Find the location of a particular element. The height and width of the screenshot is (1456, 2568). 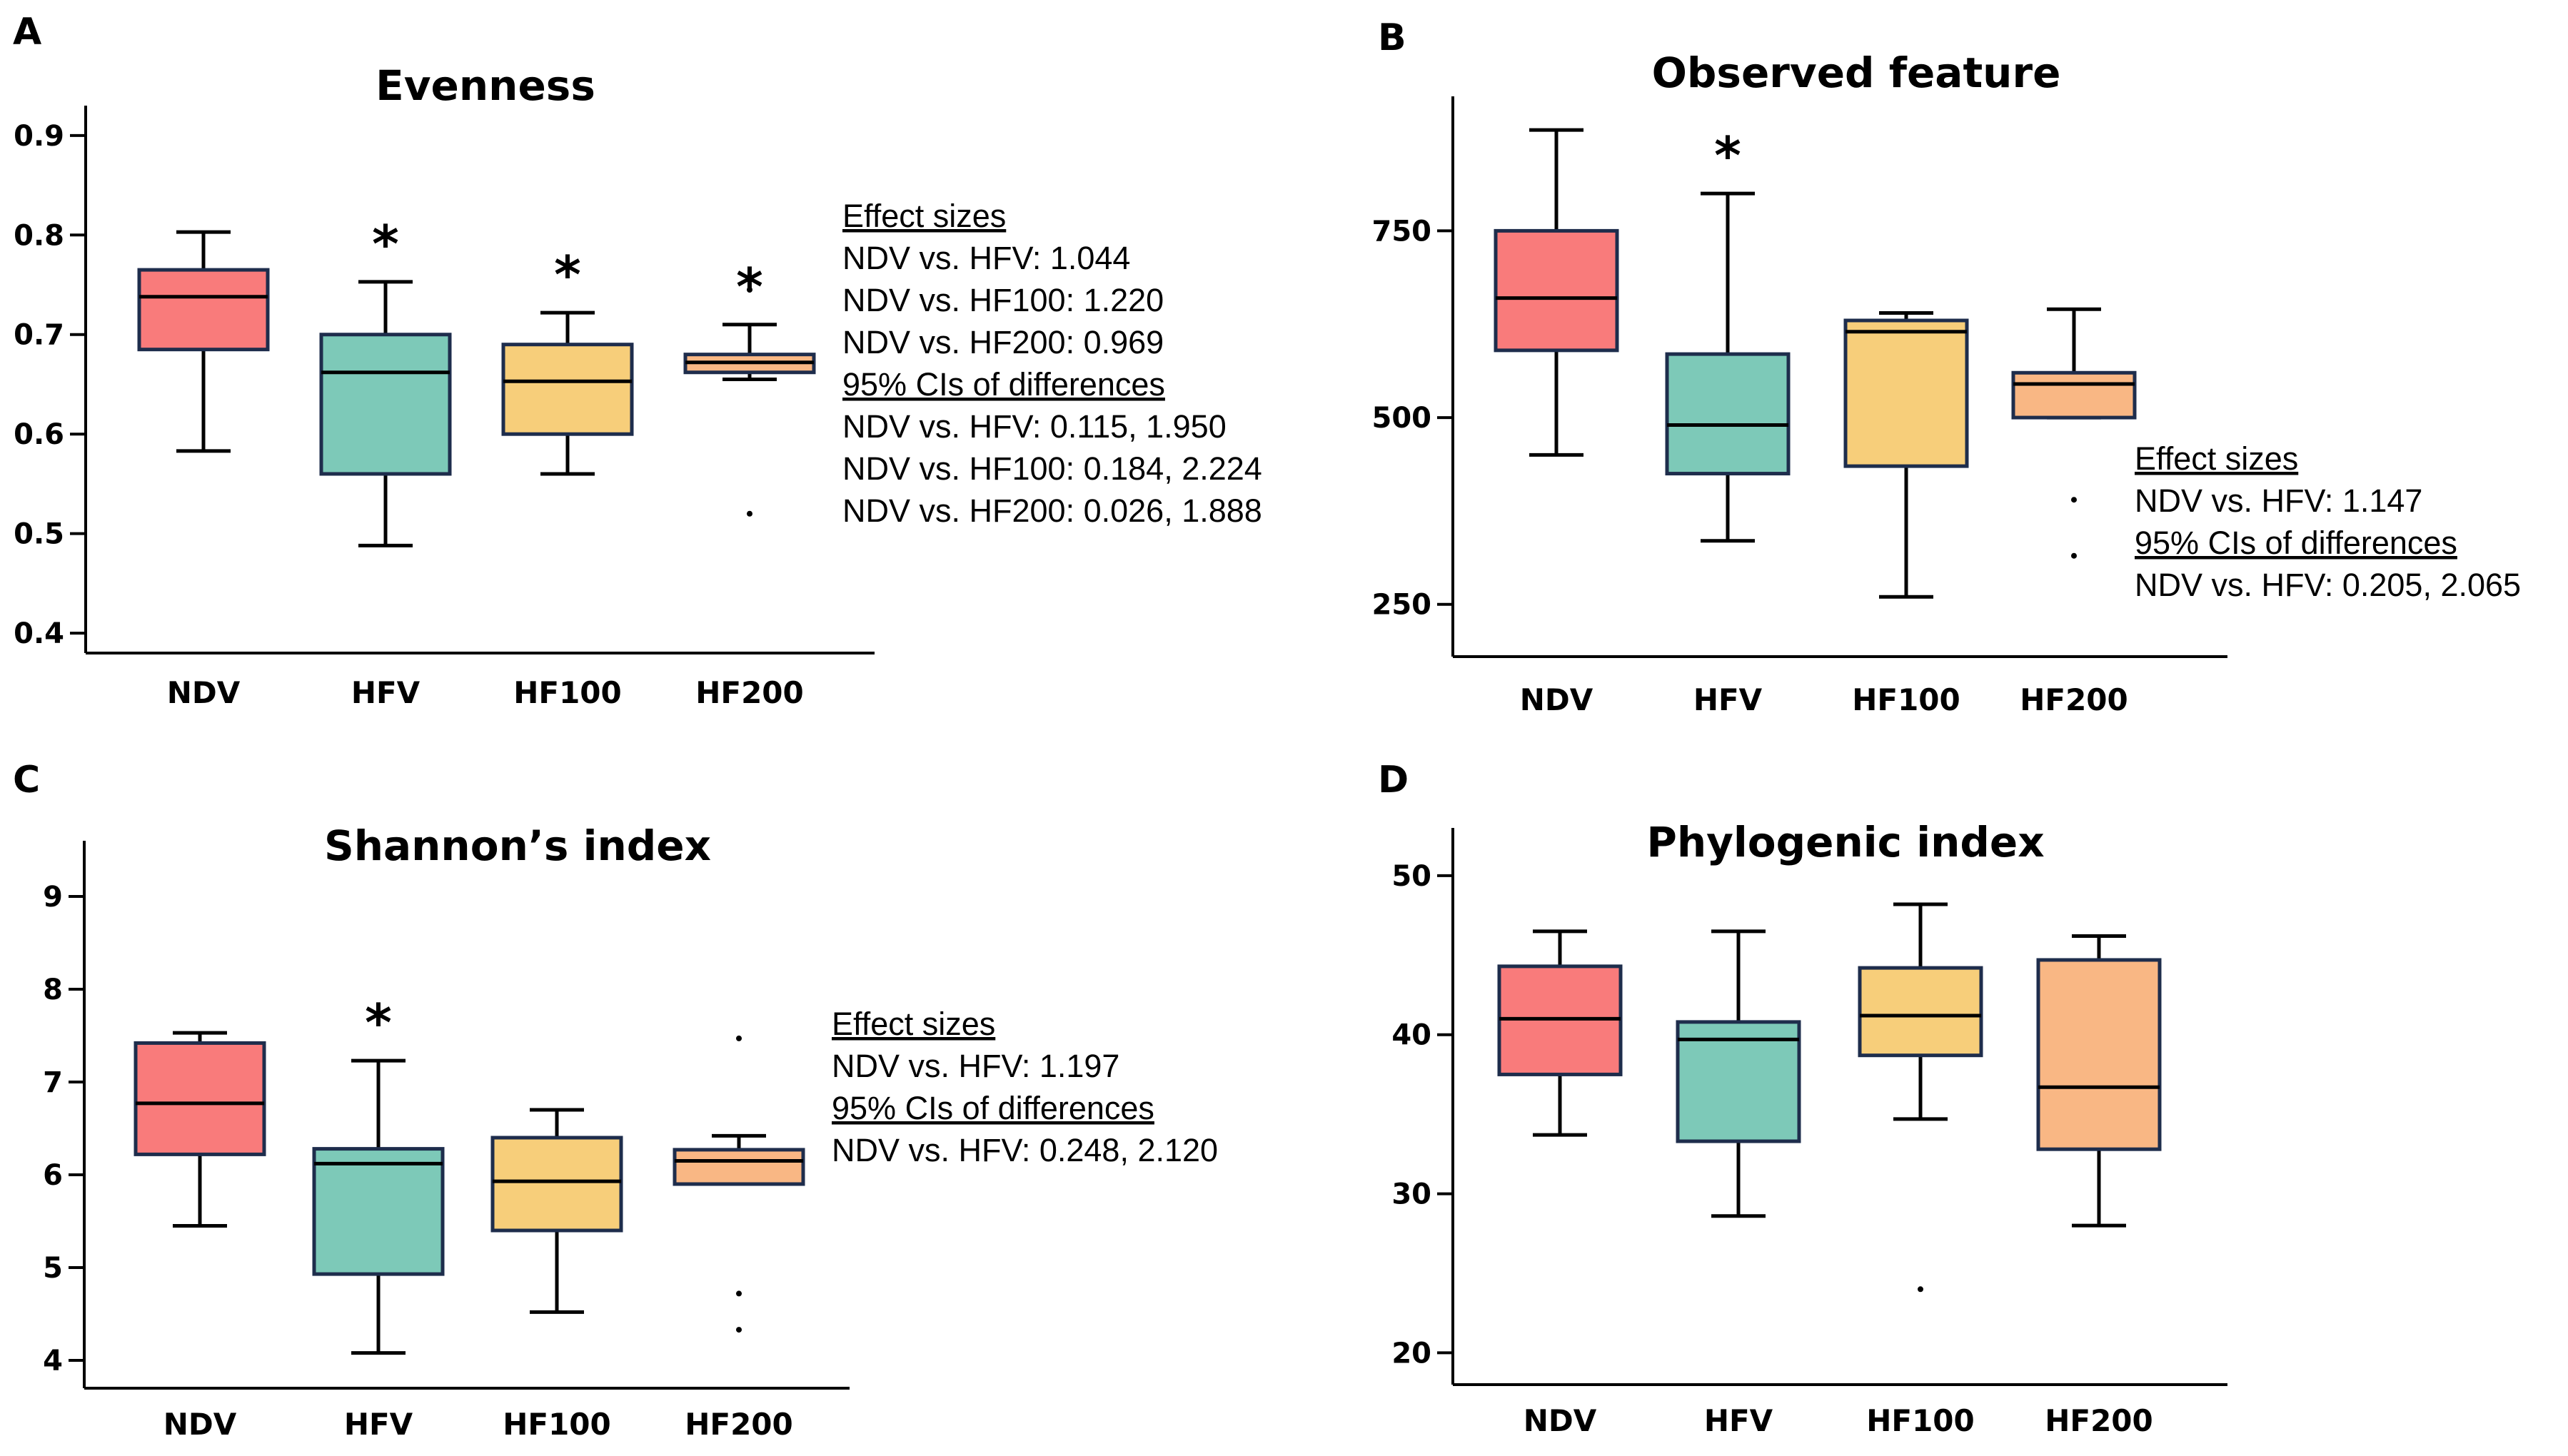

y-tick-label: 9 is located at coordinates (53, 897).